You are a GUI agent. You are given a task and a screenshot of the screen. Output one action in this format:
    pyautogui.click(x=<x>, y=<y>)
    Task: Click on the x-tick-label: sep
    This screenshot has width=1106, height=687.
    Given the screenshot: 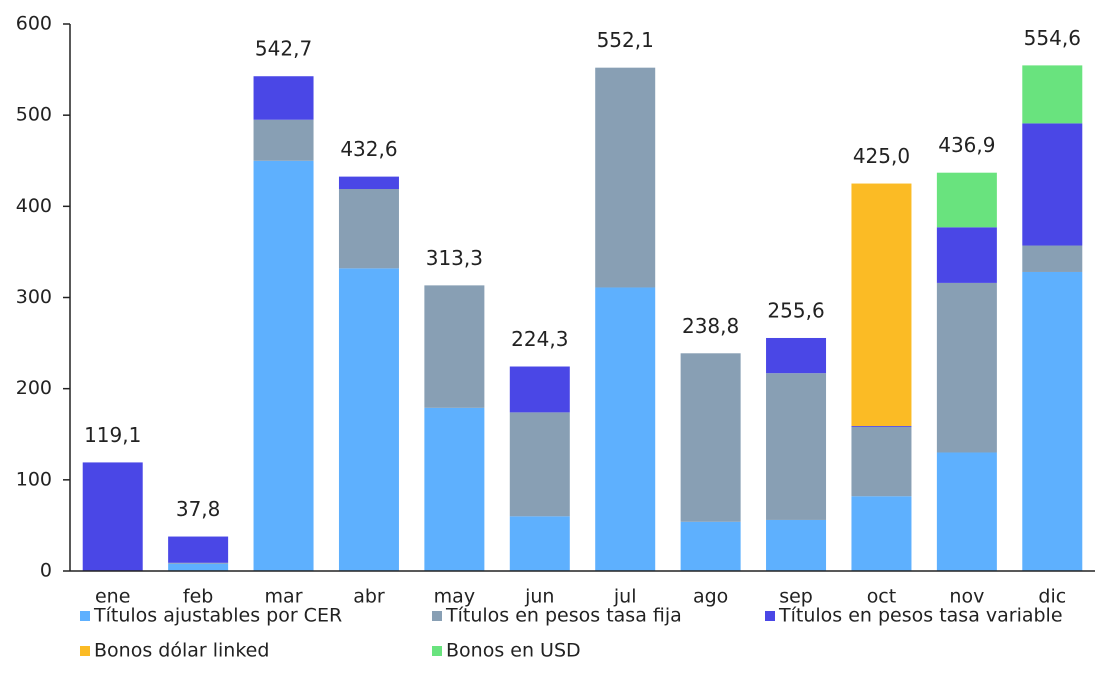 What is the action you would take?
    pyautogui.click(x=796, y=597)
    